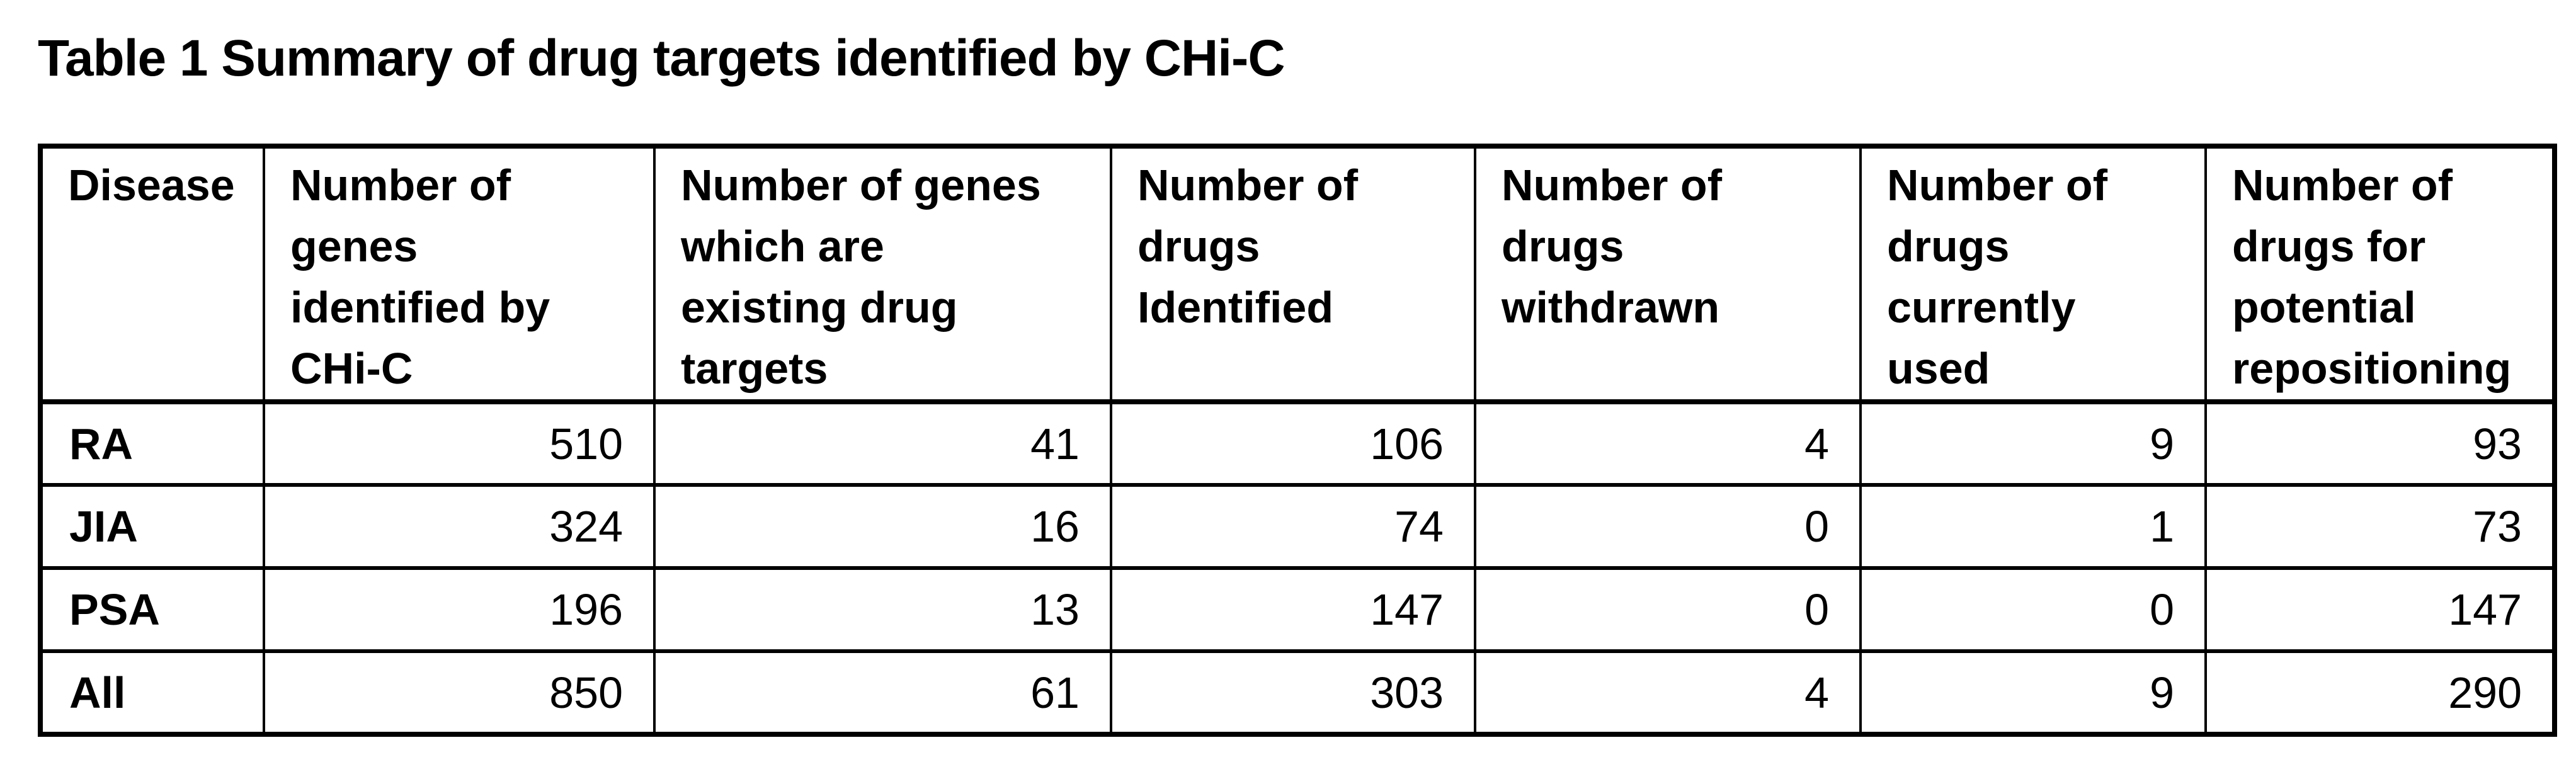 Image resolution: width=2576 pixels, height=762 pixels. I want to click on cell-value: 303, so click(1293, 692).